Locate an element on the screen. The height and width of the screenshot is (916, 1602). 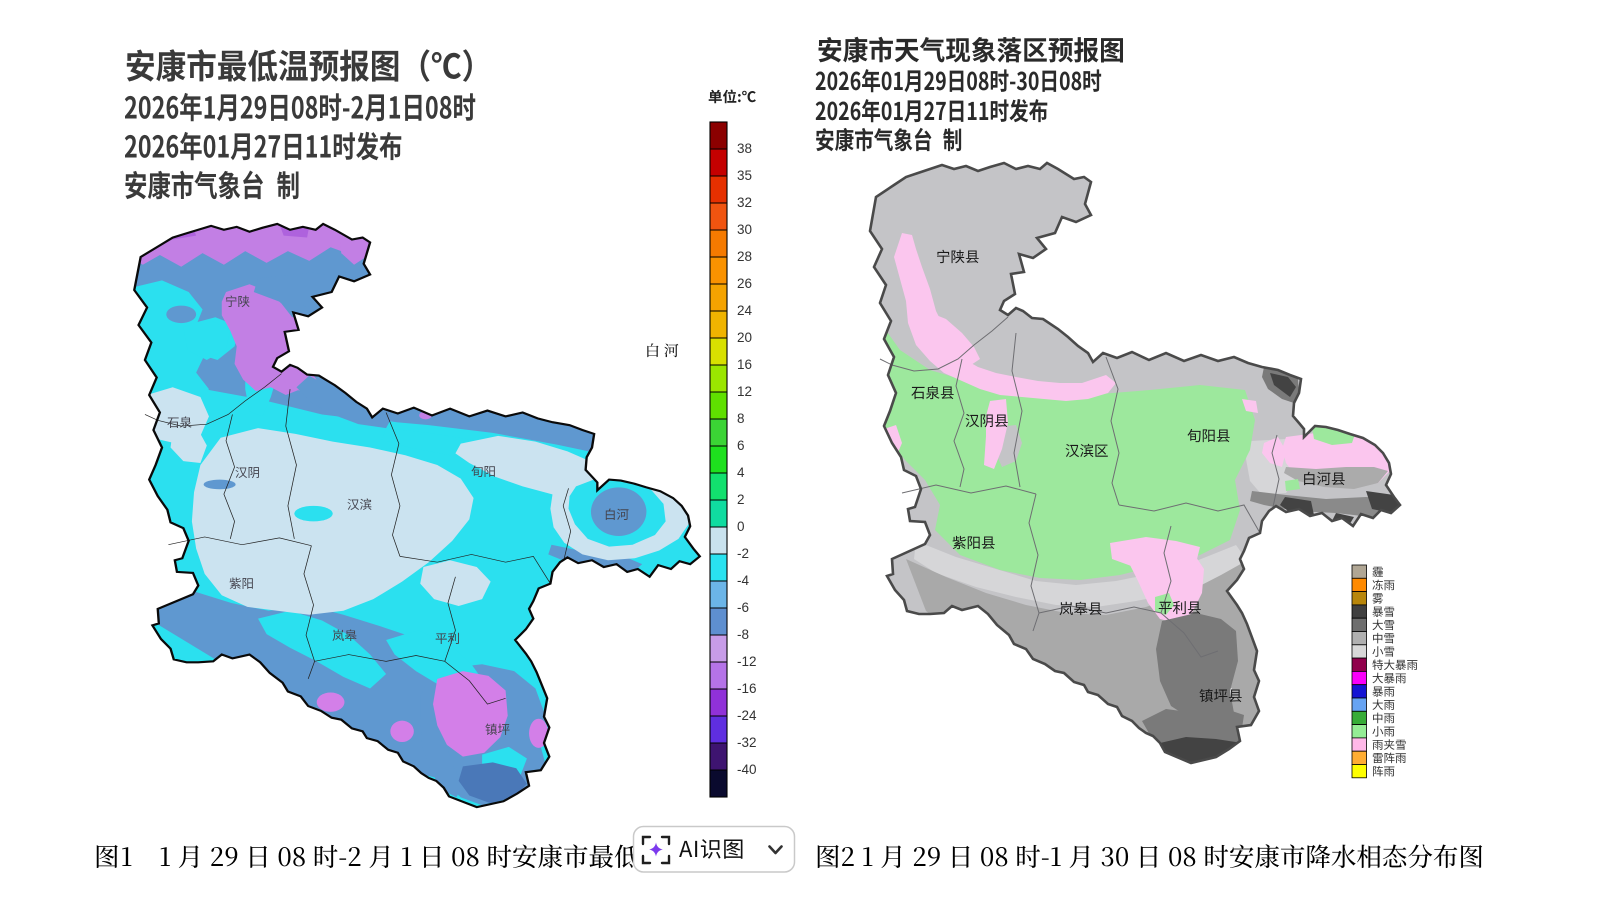
svg-text: -24 is located at coordinates (747, 715).